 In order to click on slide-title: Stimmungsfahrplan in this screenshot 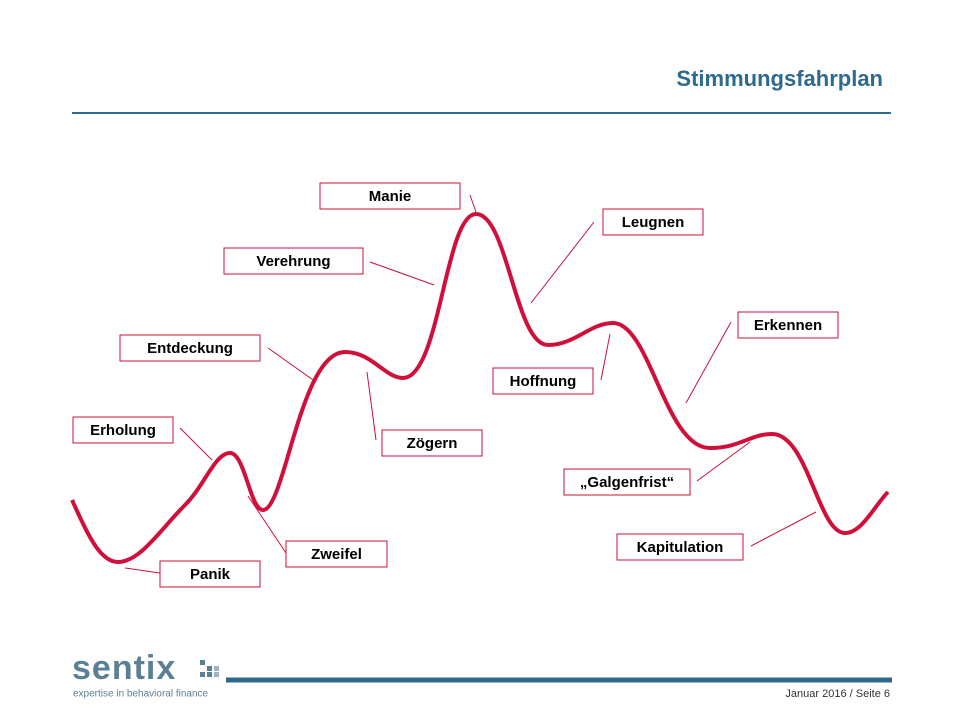, I will do `click(779, 78)`.